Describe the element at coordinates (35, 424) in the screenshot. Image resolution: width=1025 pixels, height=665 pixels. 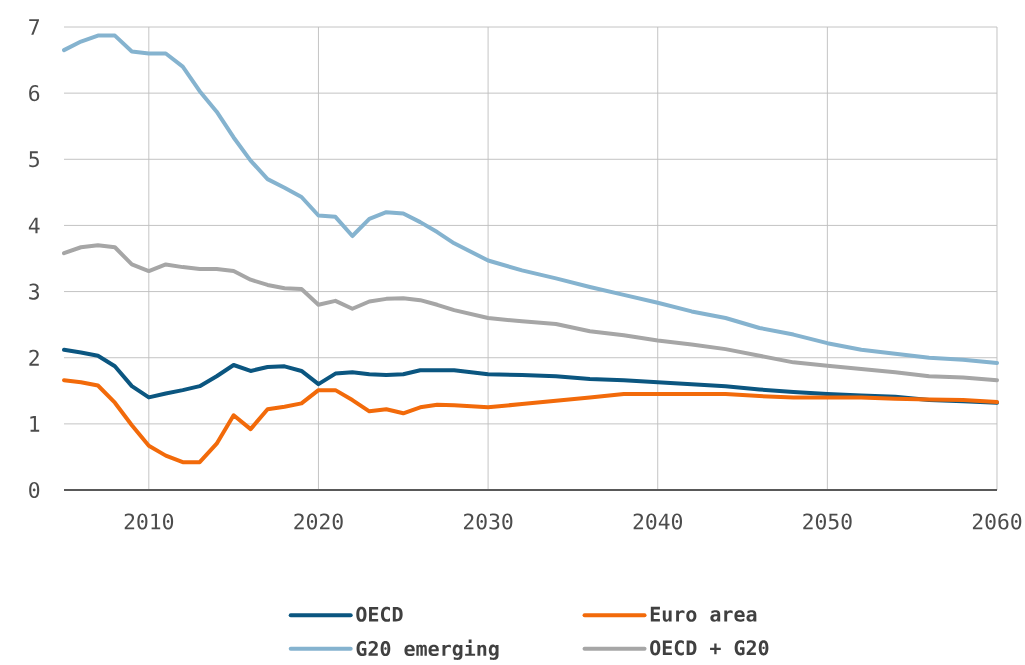
I see `y-tick-label: 1` at that location.